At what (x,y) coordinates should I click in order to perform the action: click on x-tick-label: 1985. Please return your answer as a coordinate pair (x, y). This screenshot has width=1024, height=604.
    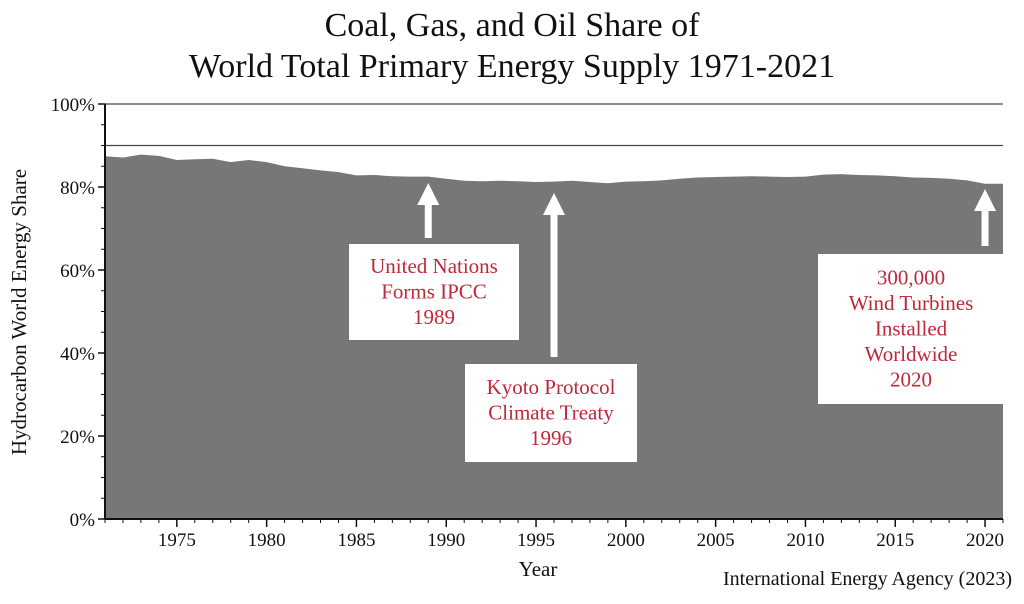
    Looking at the image, I should click on (356, 540).